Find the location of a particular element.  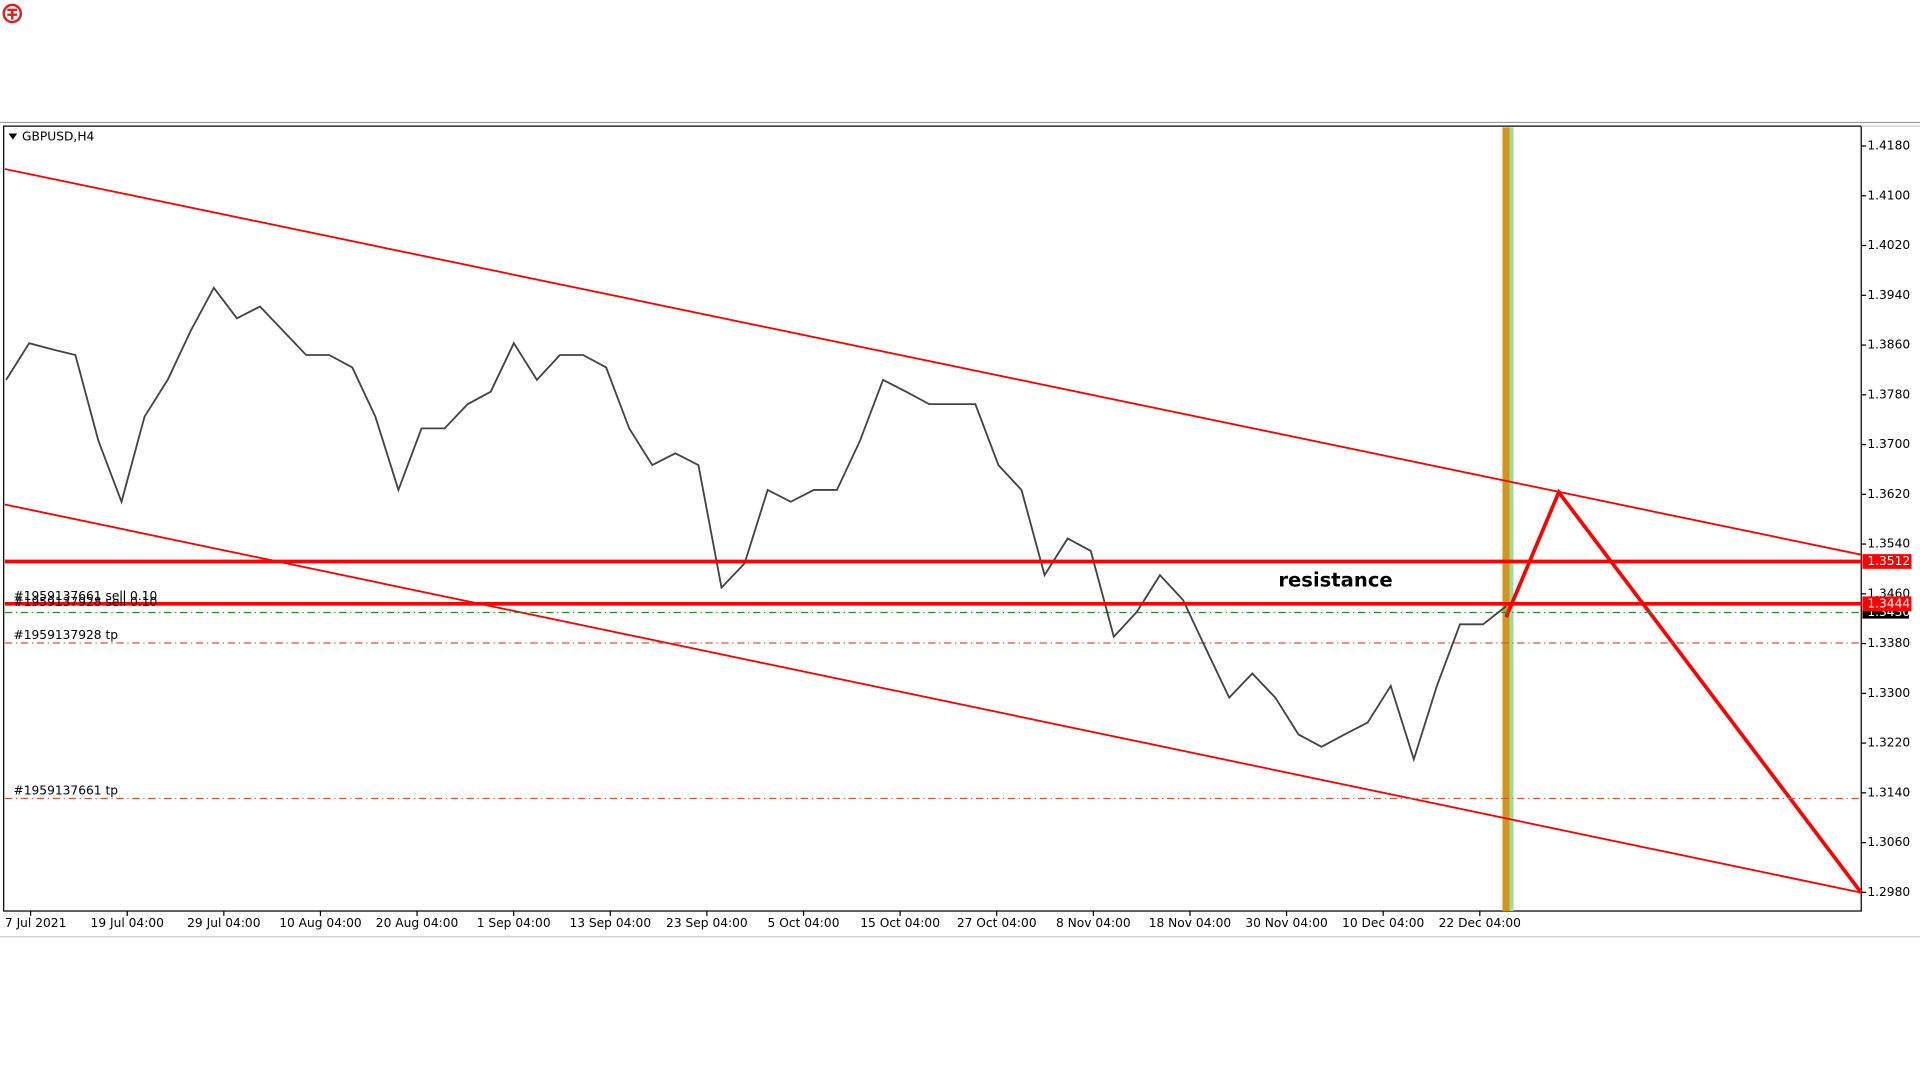

x-tick-label: 7 Jul 2021 is located at coordinates (35, 923).